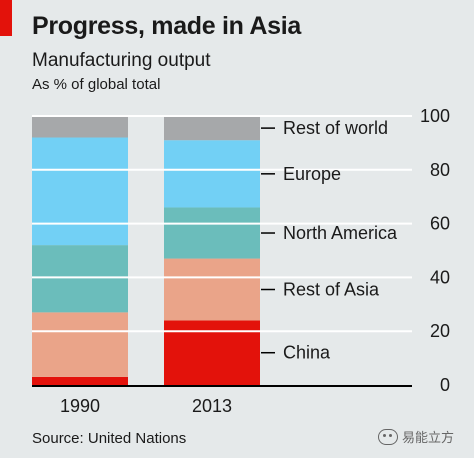 The image size is (474, 458). I want to click on watermark-text: 易能立方, so click(428, 437).